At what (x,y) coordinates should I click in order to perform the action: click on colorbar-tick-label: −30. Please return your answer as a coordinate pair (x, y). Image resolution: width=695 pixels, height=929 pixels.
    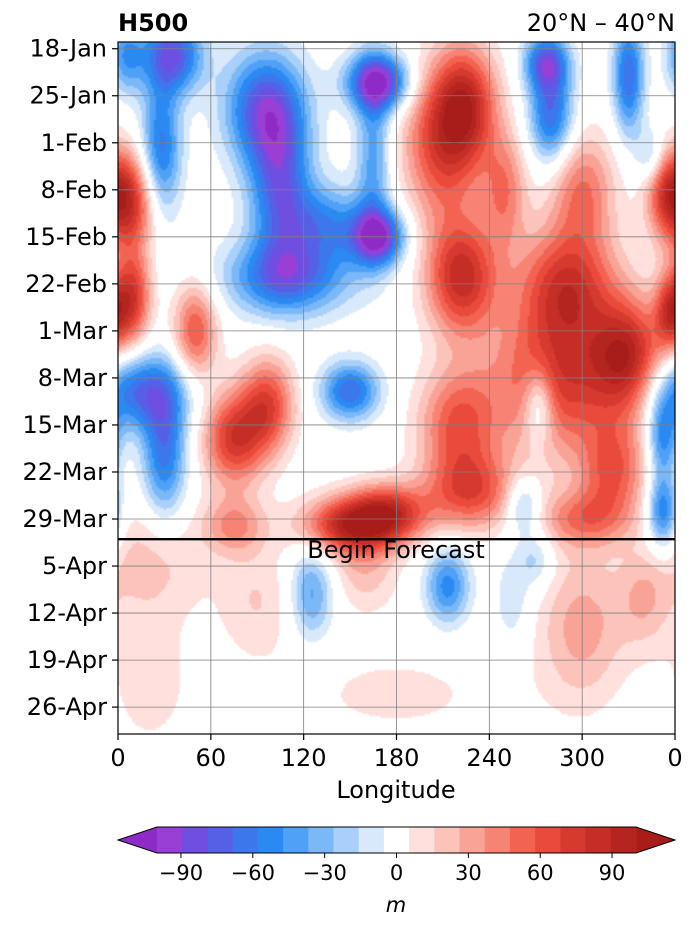
    Looking at the image, I should click on (324, 873).